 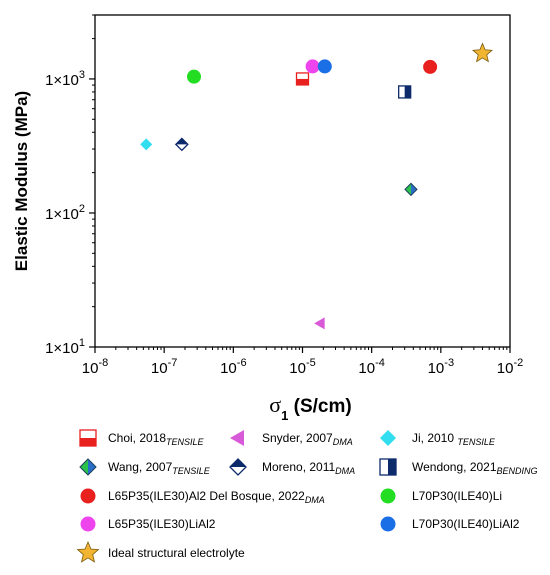 What do you see at coordinates (65, 347) in the screenshot?
I see `y-tick-label: 1×10¹` at bounding box center [65, 347].